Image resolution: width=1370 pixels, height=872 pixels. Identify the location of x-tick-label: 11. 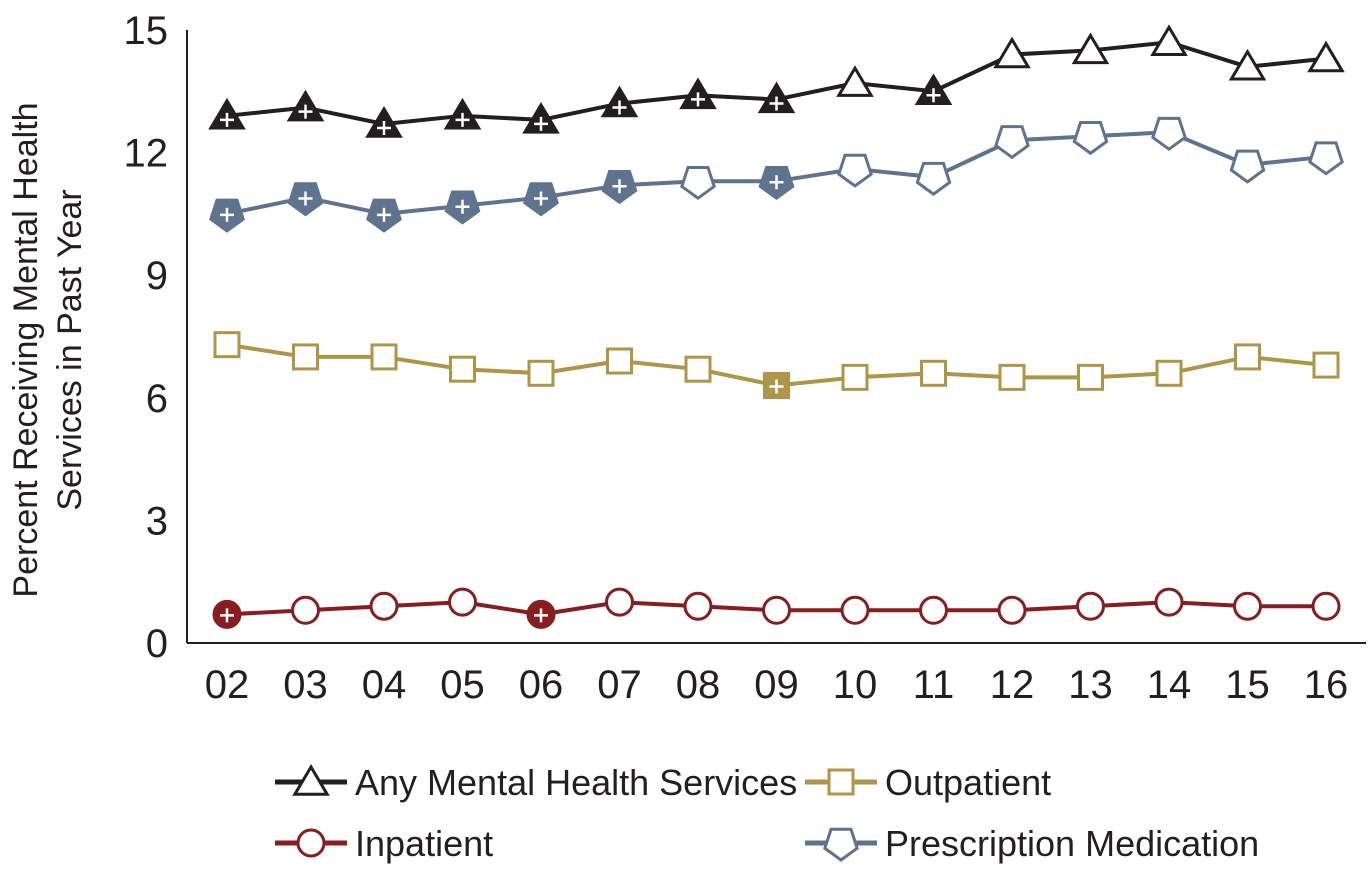
(934, 685).